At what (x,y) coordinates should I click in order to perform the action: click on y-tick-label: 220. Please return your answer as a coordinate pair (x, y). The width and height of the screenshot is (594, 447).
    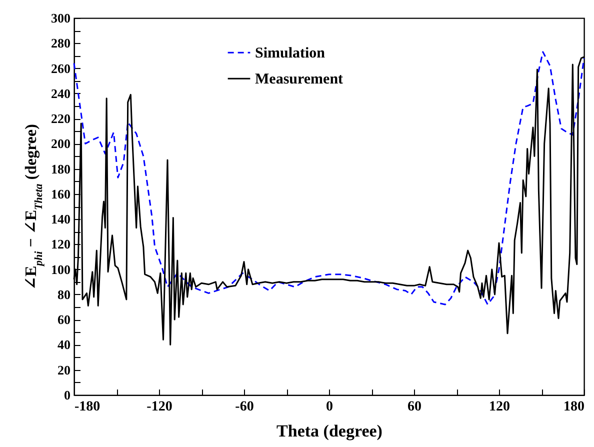
    Looking at the image, I should click on (60, 118).